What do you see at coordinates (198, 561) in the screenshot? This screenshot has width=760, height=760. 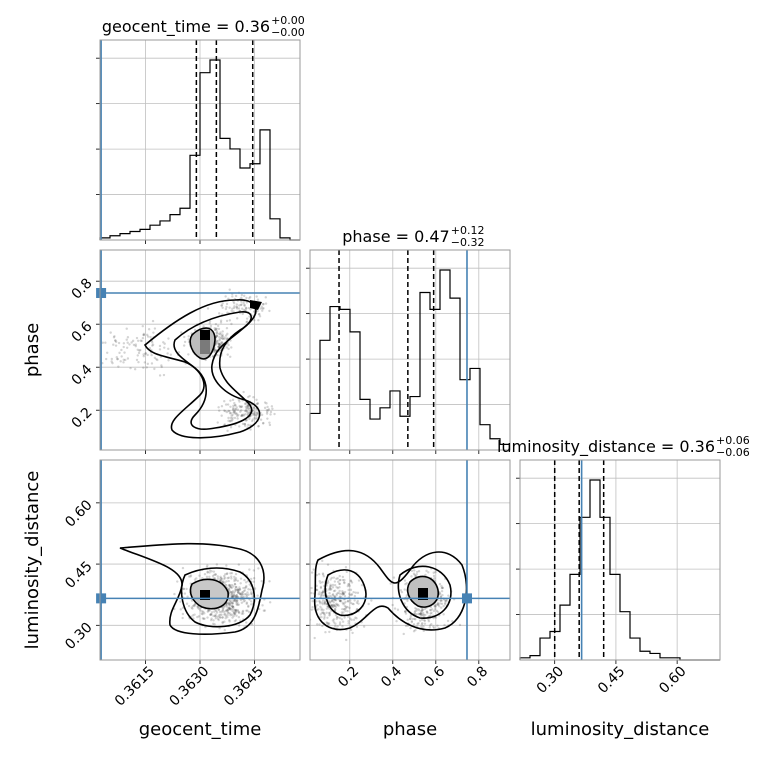 I see `scatter-panel-geocent_time-luminosity_distance` at bounding box center [198, 561].